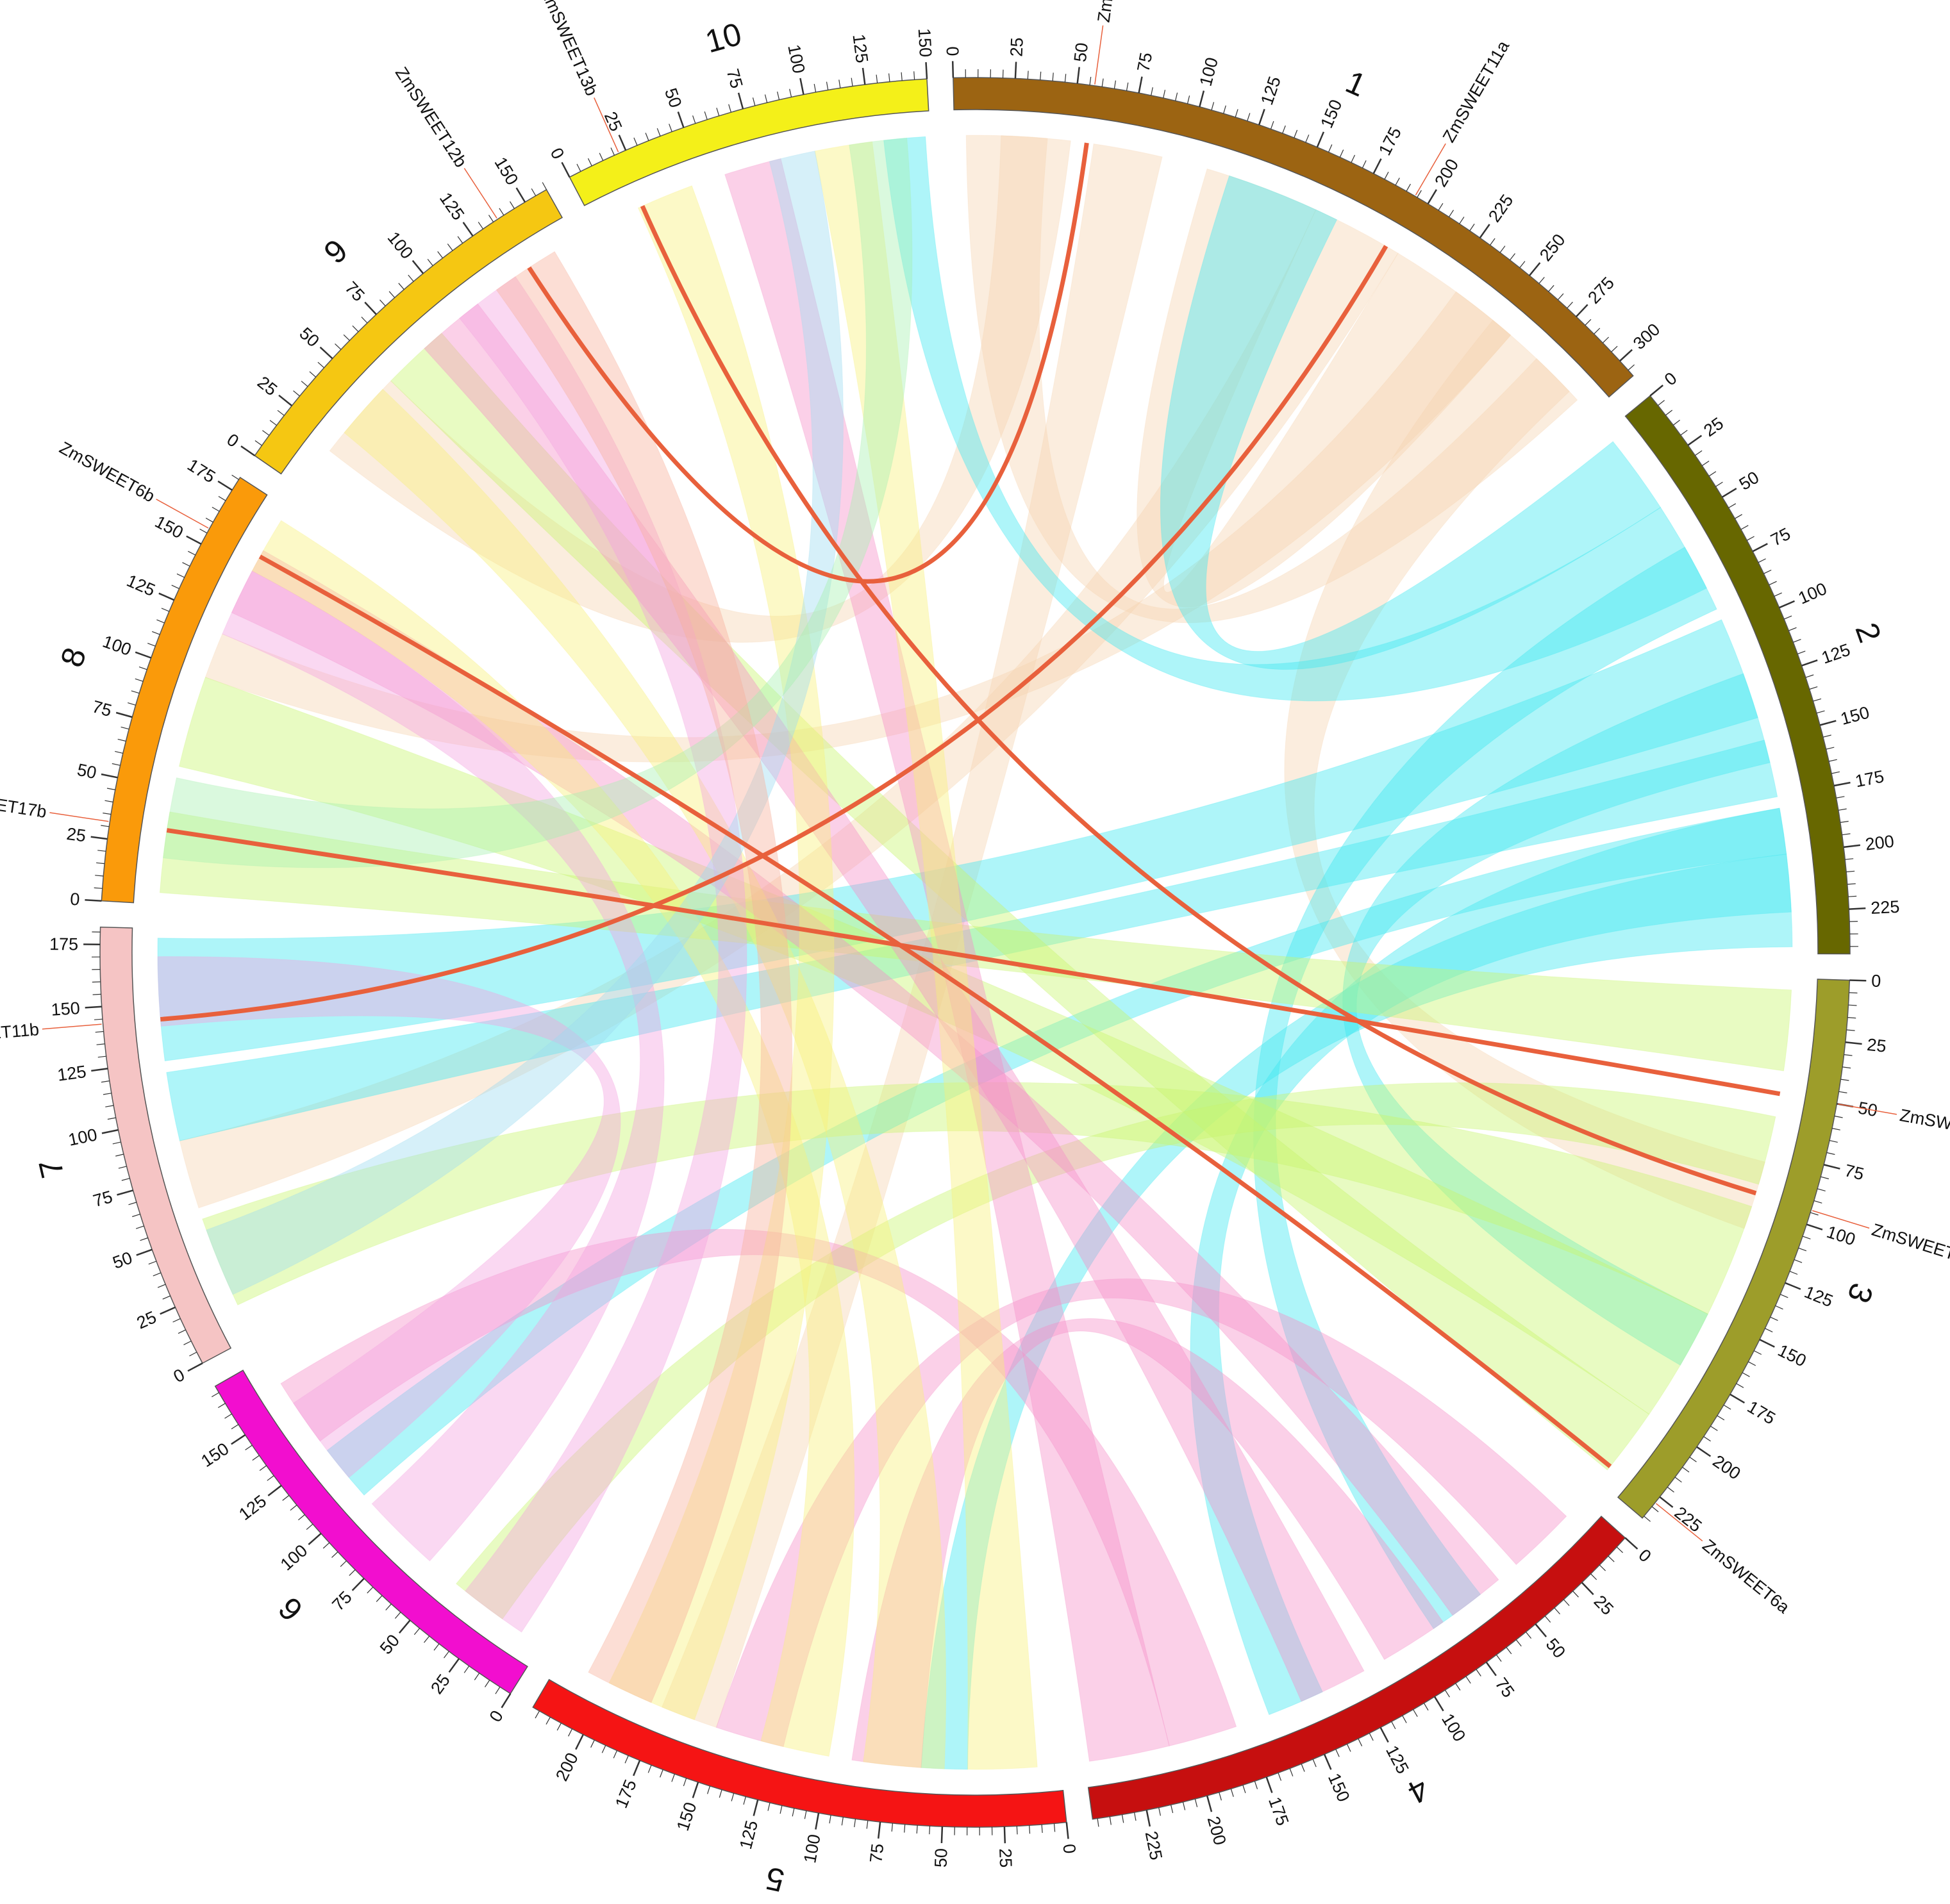  What do you see at coordinates (1671, 379) in the screenshot?
I see `tick-label: 0` at bounding box center [1671, 379].